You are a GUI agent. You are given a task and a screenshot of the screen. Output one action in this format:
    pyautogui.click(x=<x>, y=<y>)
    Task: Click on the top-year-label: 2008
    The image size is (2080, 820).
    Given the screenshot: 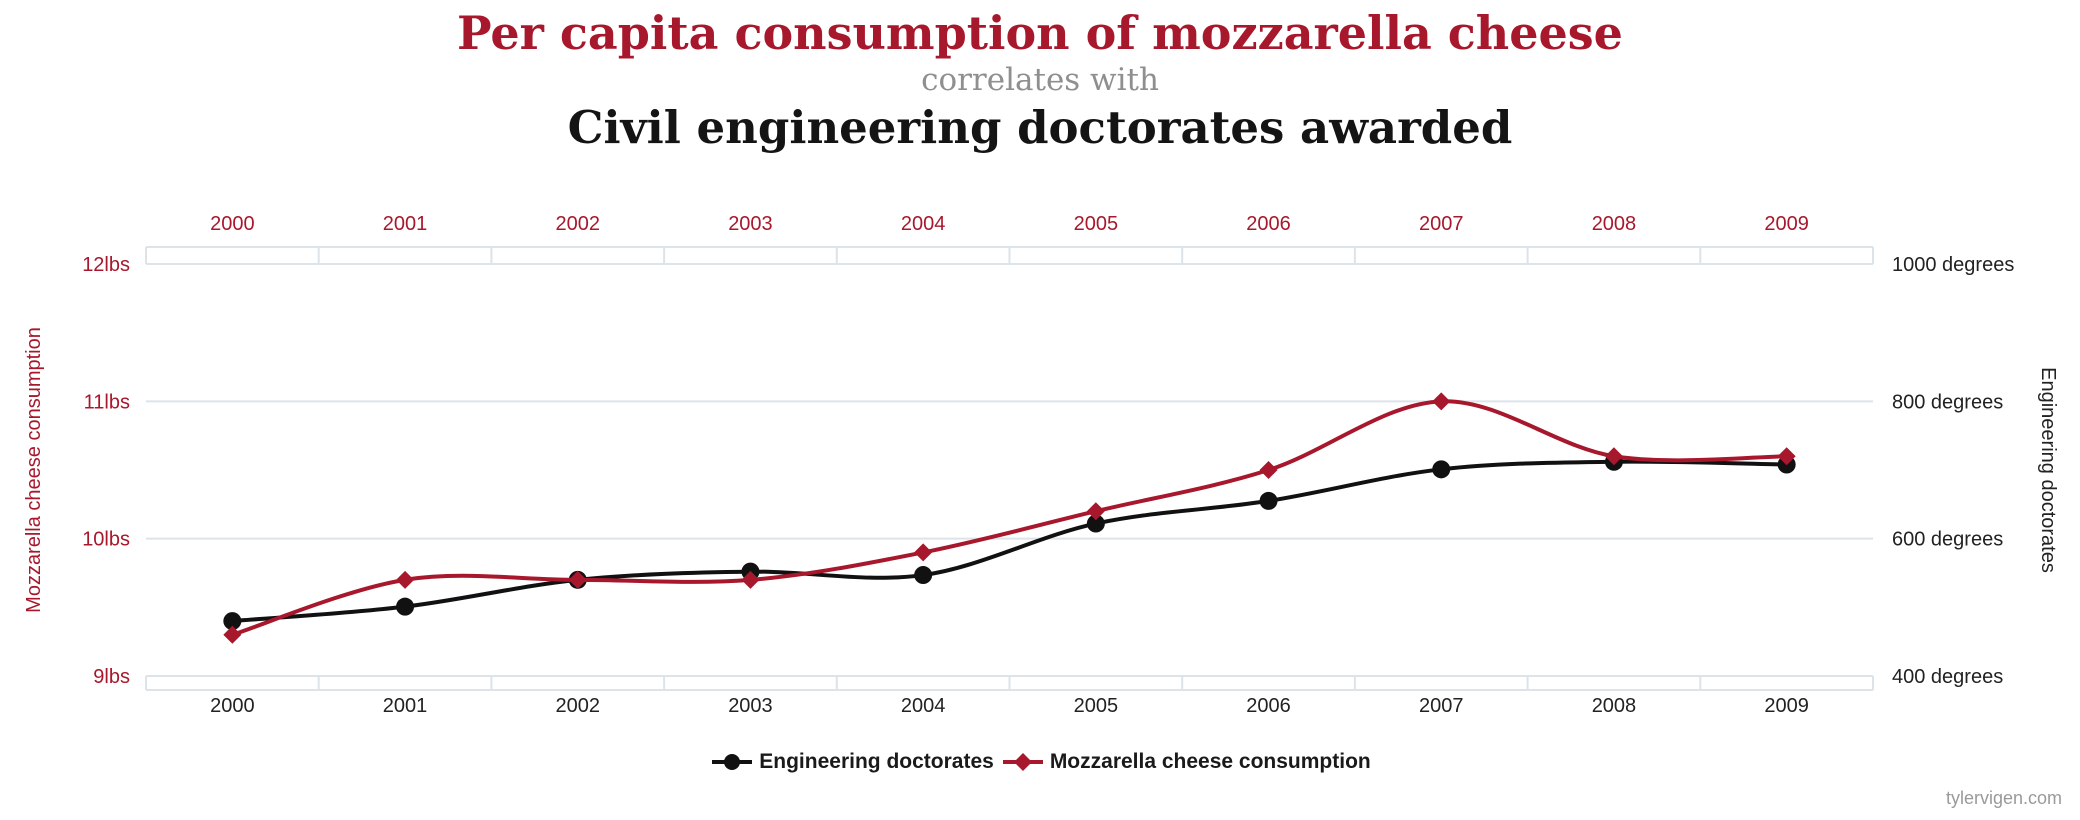 What is the action you would take?
    pyautogui.click(x=1614, y=224)
    